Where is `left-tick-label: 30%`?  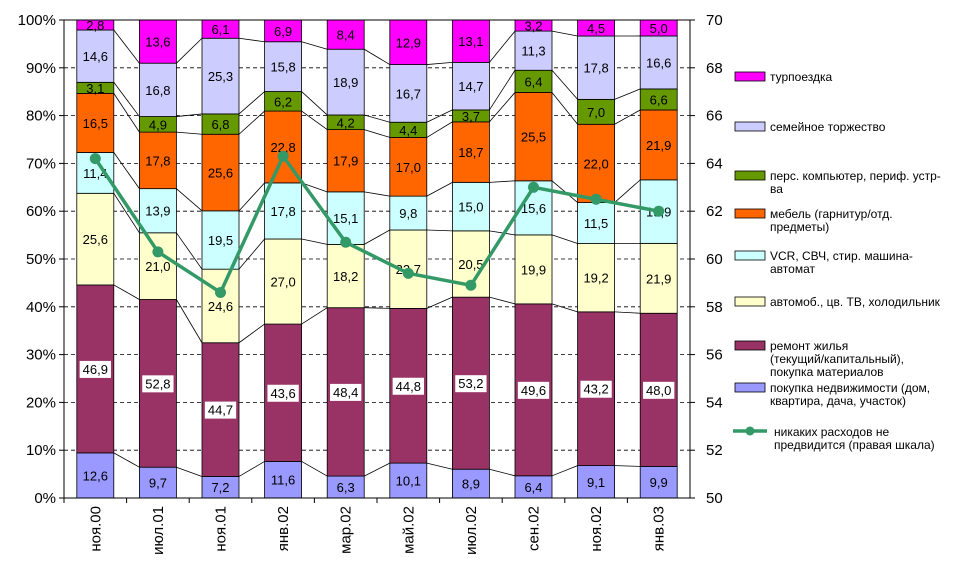 left-tick-label: 30% is located at coordinates (41, 355).